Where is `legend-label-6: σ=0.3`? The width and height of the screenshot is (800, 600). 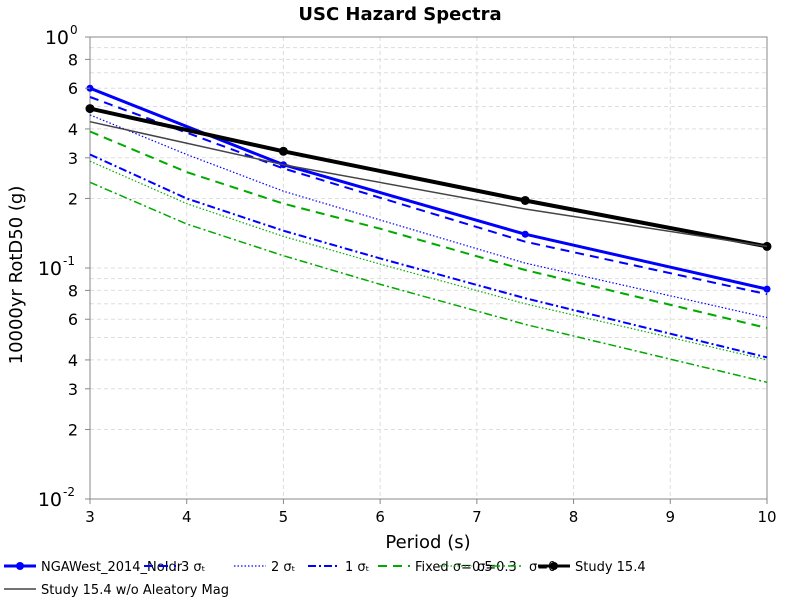
legend-label-6: σ=0.3 is located at coordinates (497, 567).